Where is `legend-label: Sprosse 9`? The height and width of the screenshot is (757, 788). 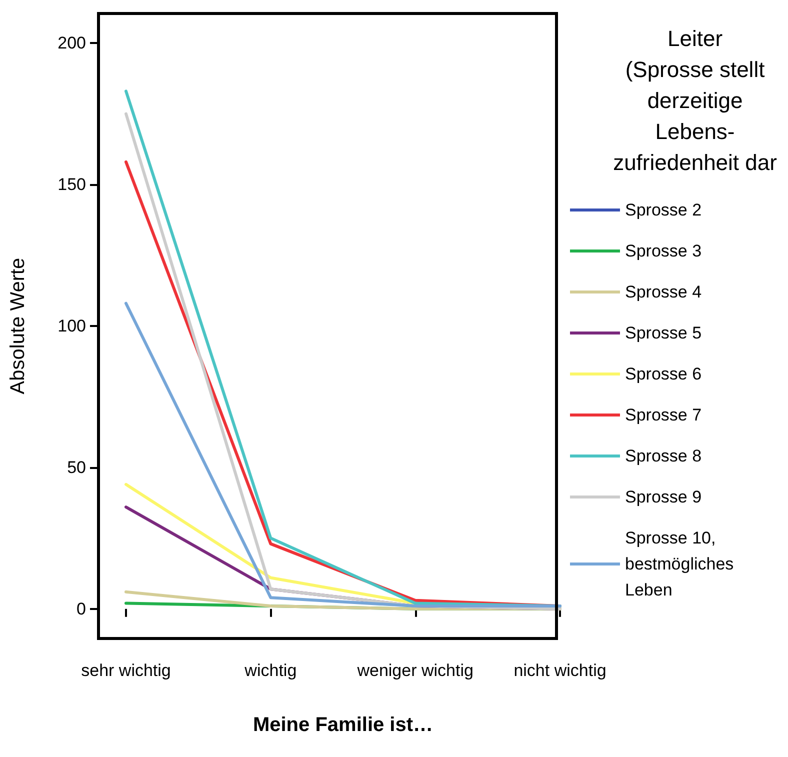 legend-label: Sprosse 9 is located at coordinates (663, 497).